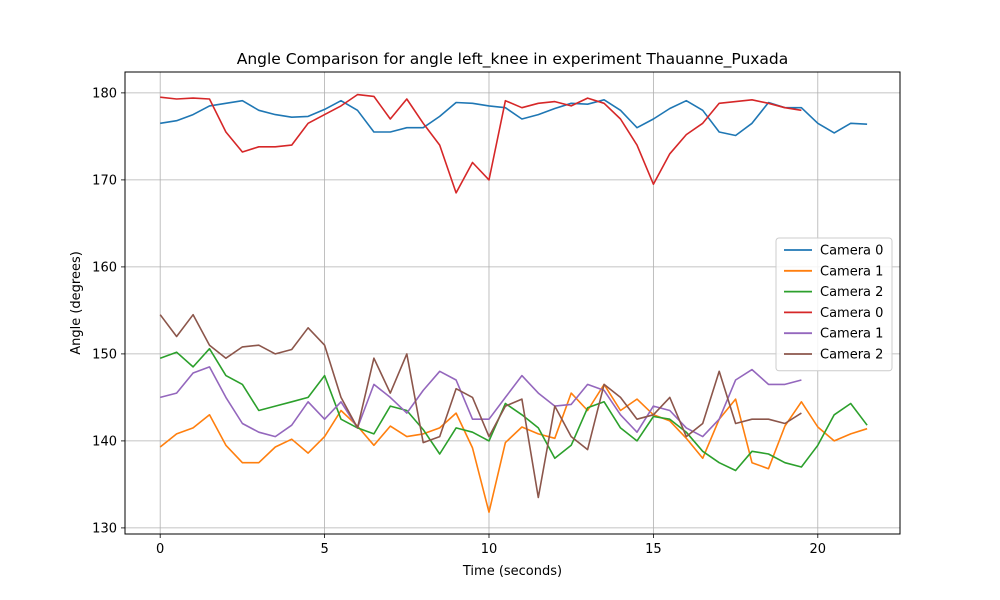  Describe the element at coordinates (489, 549) in the screenshot. I see `x-tick-label: 10` at that location.